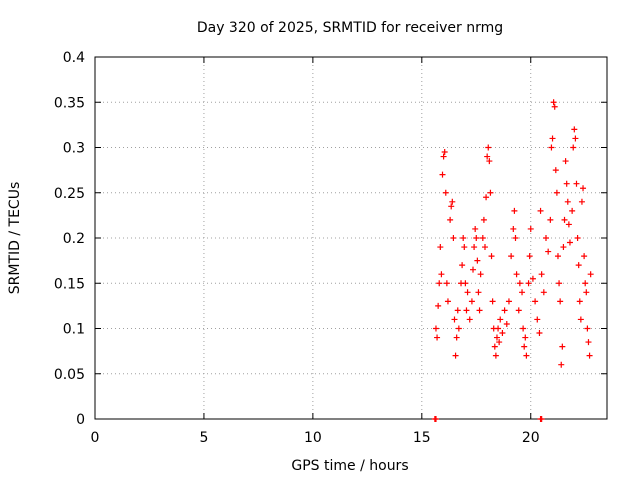 The width and height of the screenshot is (640, 480). What do you see at coordinates (203, 438) in the screenshot?
I see `x-tick-label: 5` at bounding box center [203, 438].